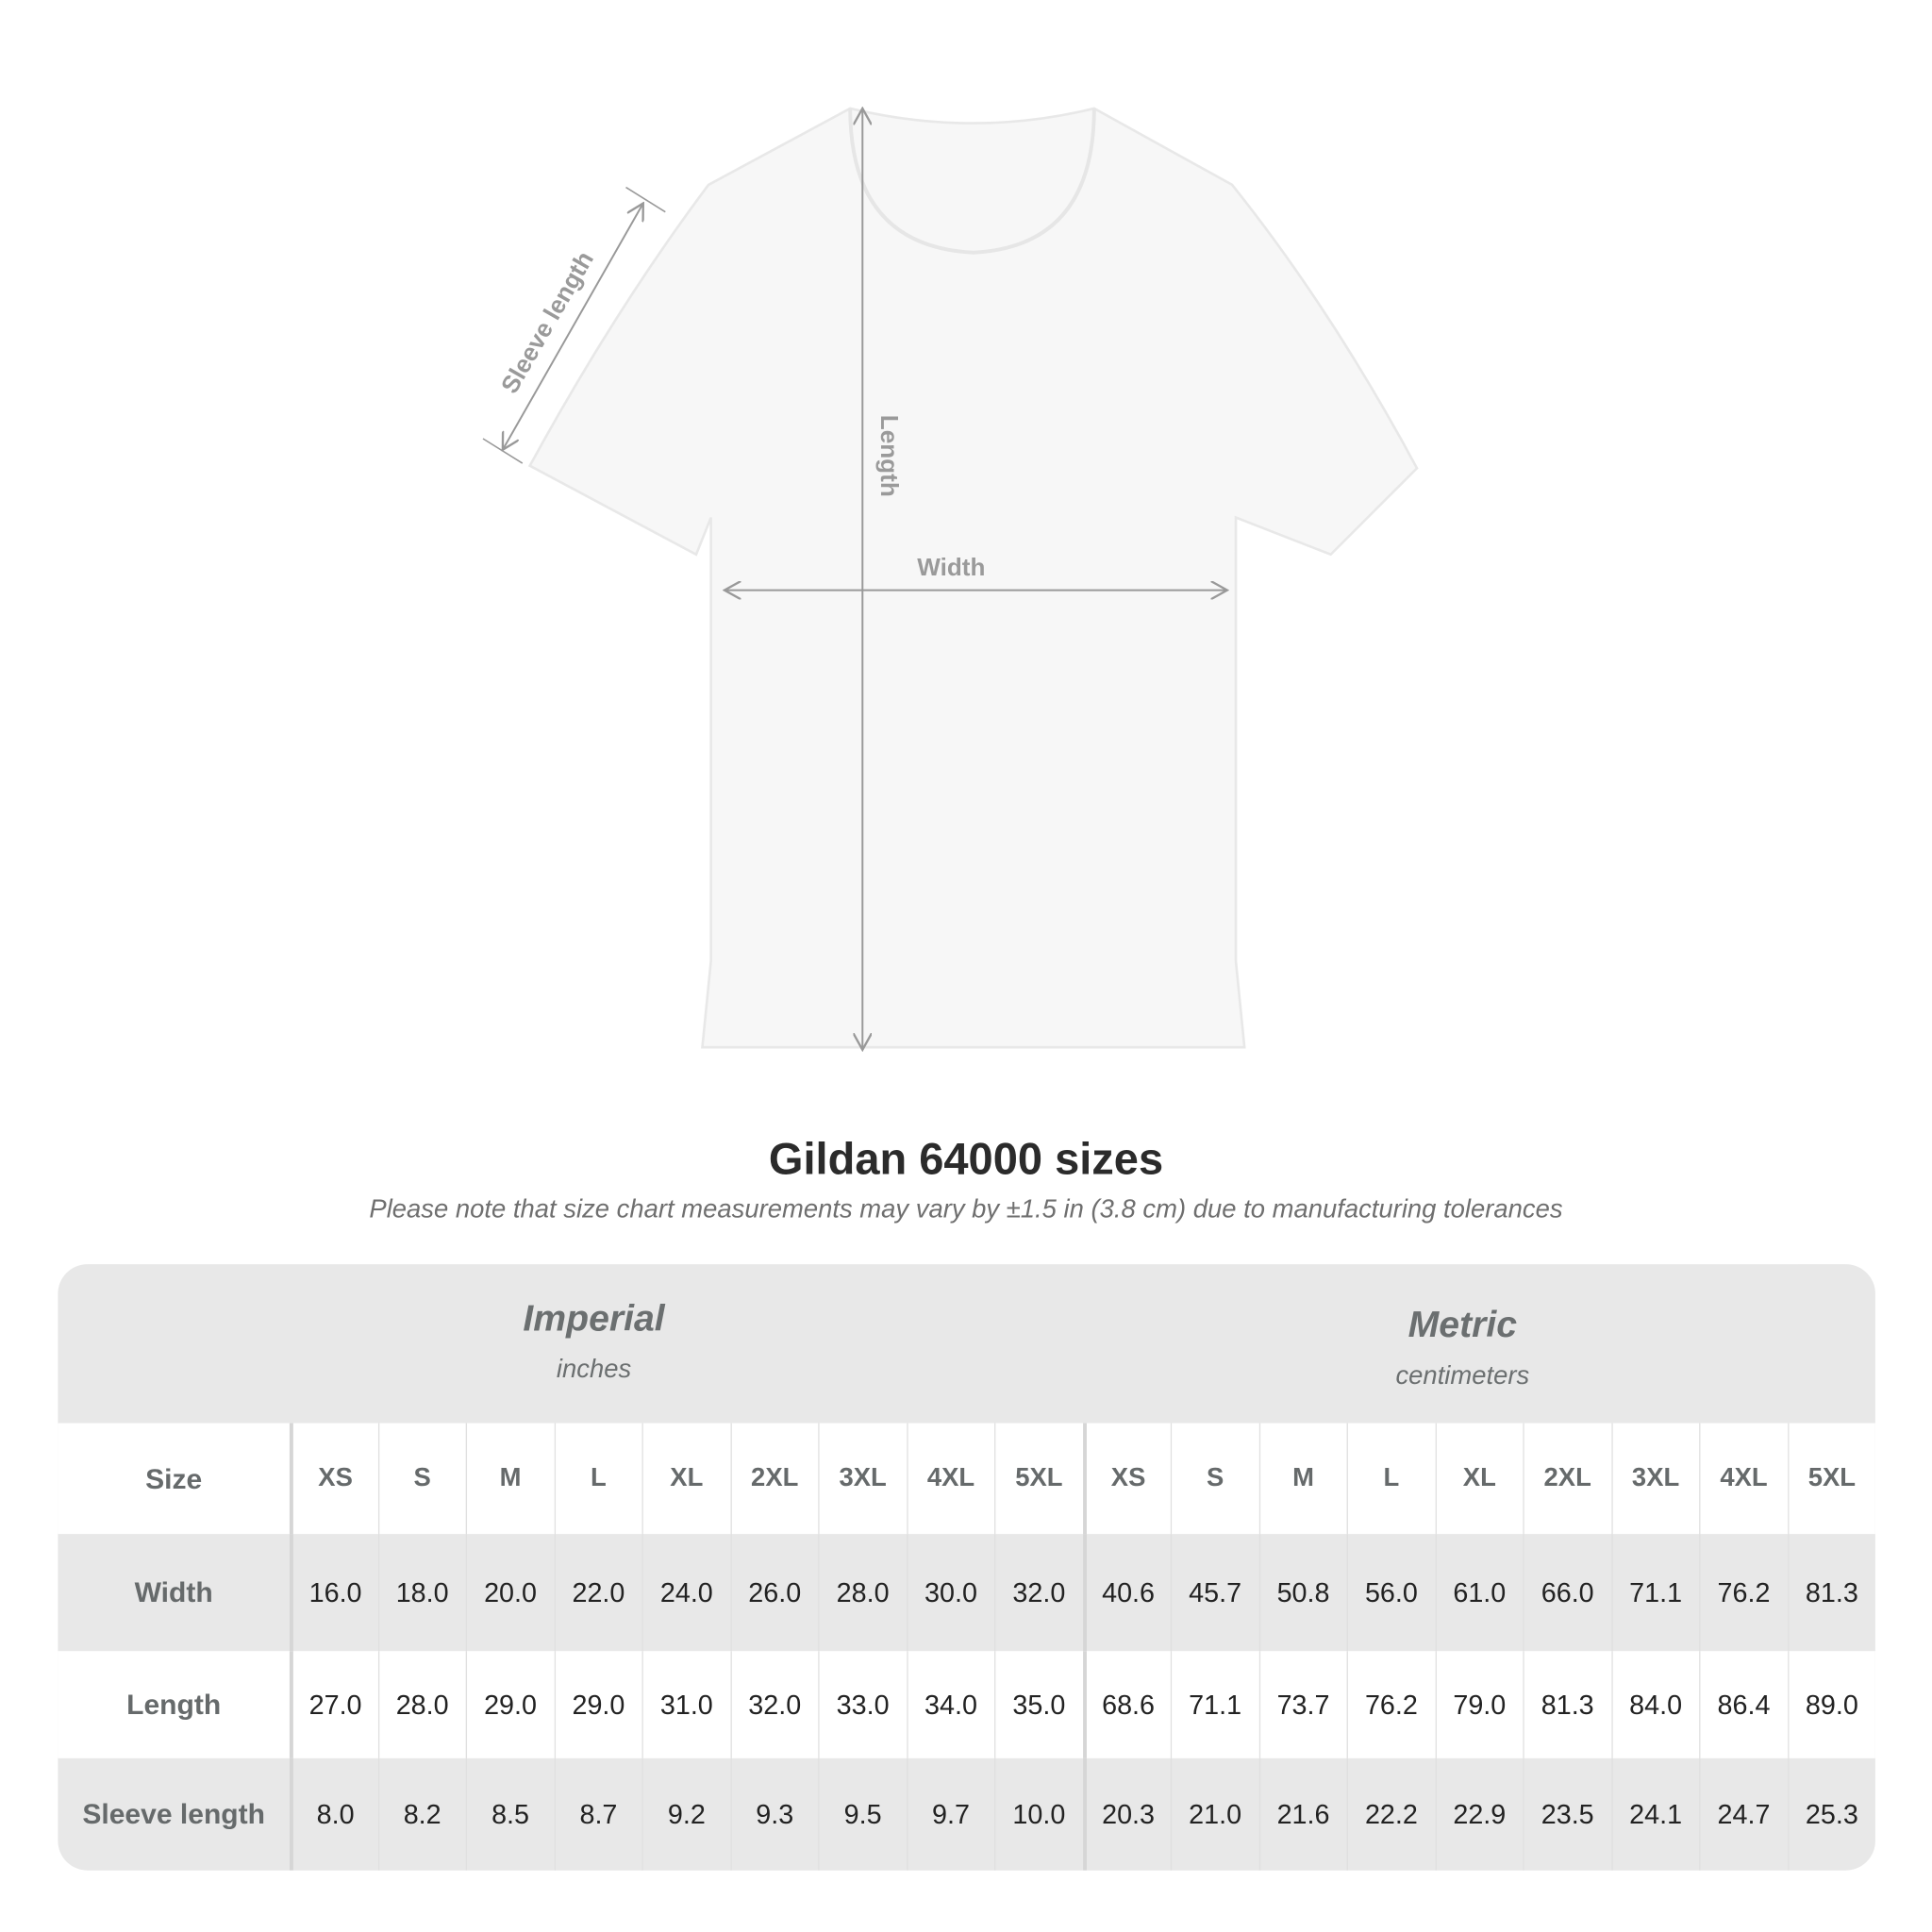 The height and width of the screenshot is (1932, 1932). Describe the element at coordinates (773, 1593) in the screenshot. I see `imperial-cell: 26.0` at that location.